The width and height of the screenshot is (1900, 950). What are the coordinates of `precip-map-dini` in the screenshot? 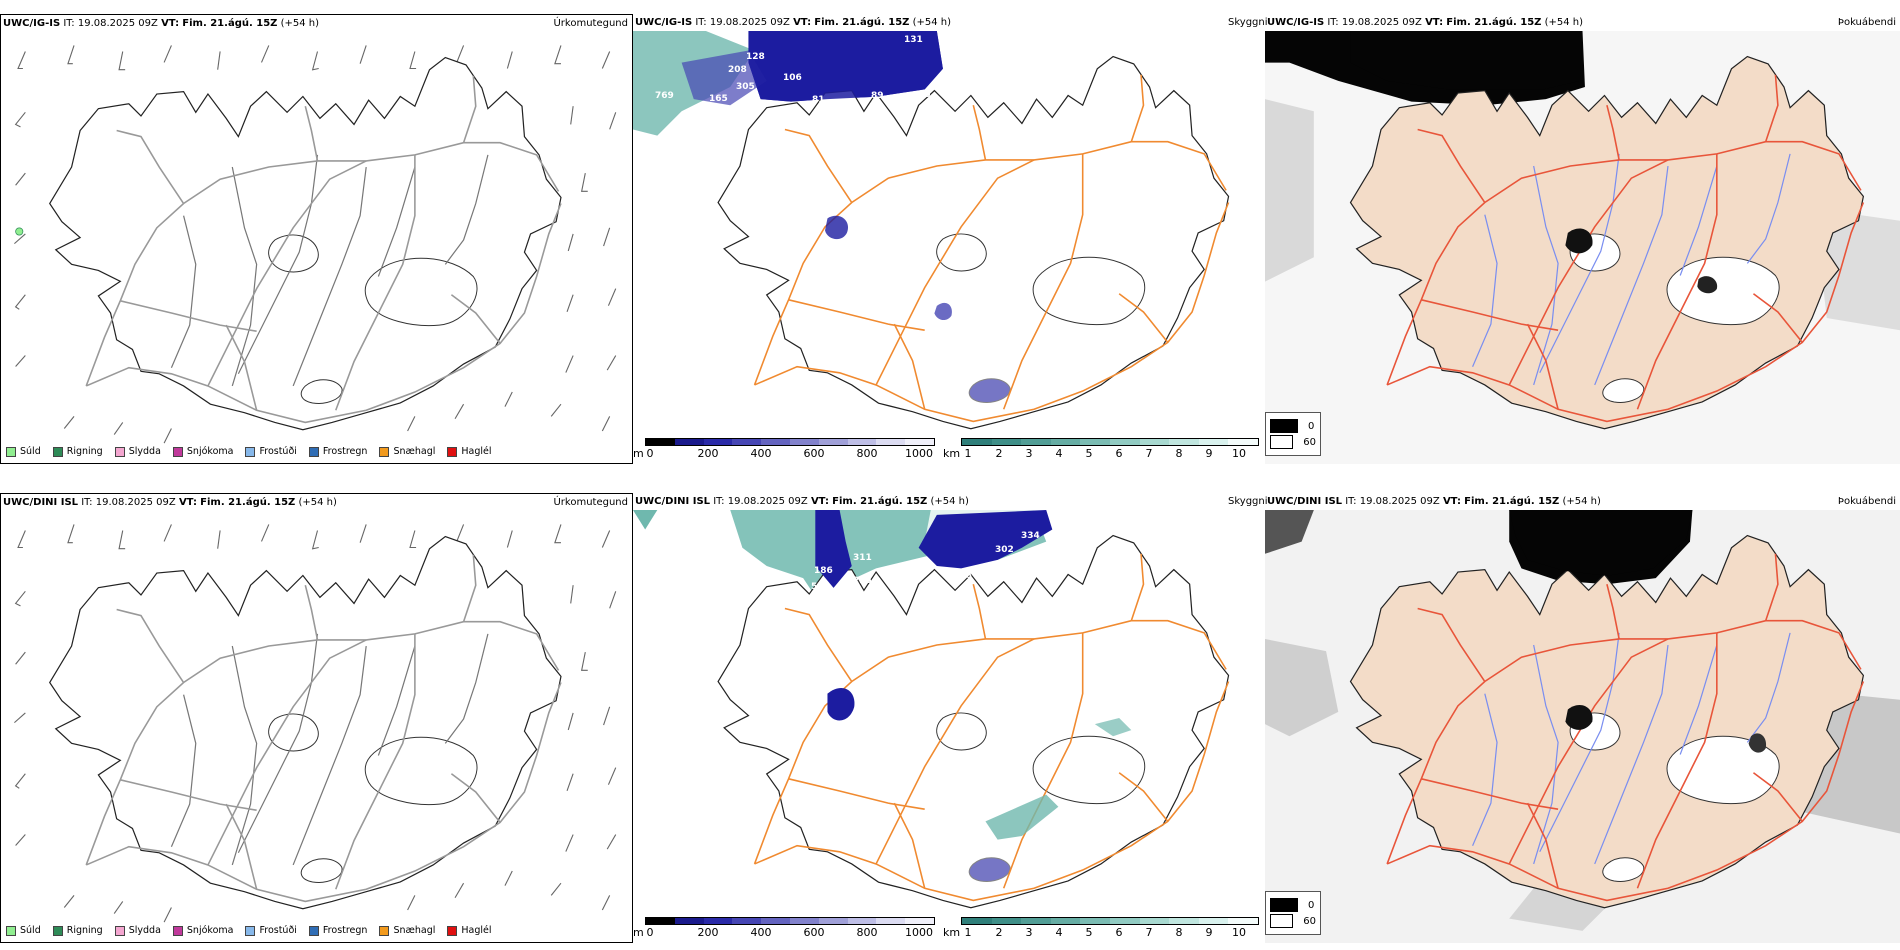 It's located at (315, 723).